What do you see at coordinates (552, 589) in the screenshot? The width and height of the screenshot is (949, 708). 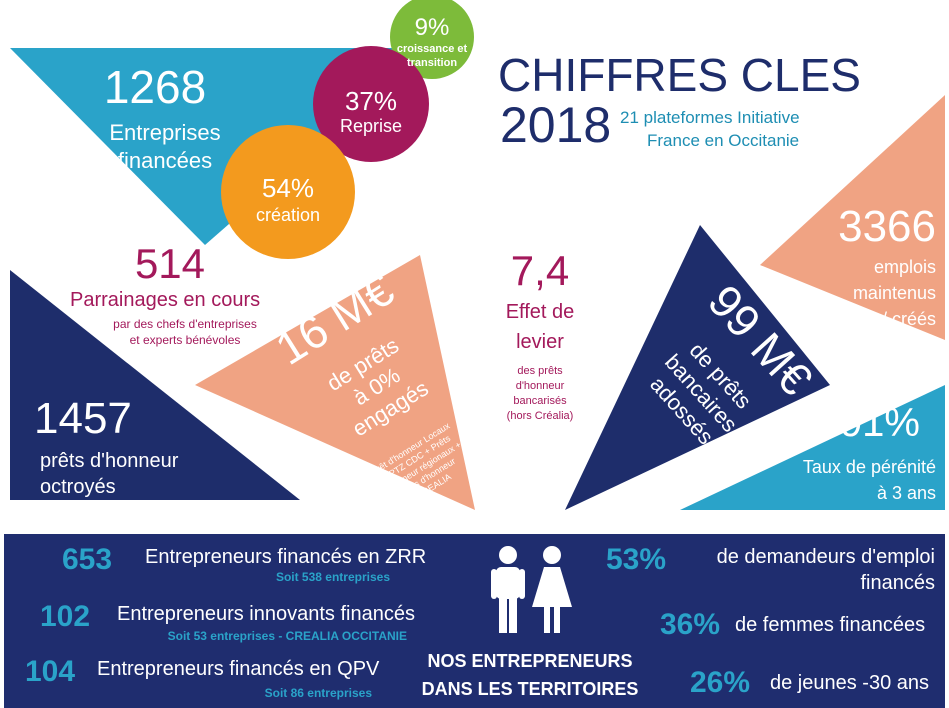 I see `woman-icon` at bounding box center [552, 589].